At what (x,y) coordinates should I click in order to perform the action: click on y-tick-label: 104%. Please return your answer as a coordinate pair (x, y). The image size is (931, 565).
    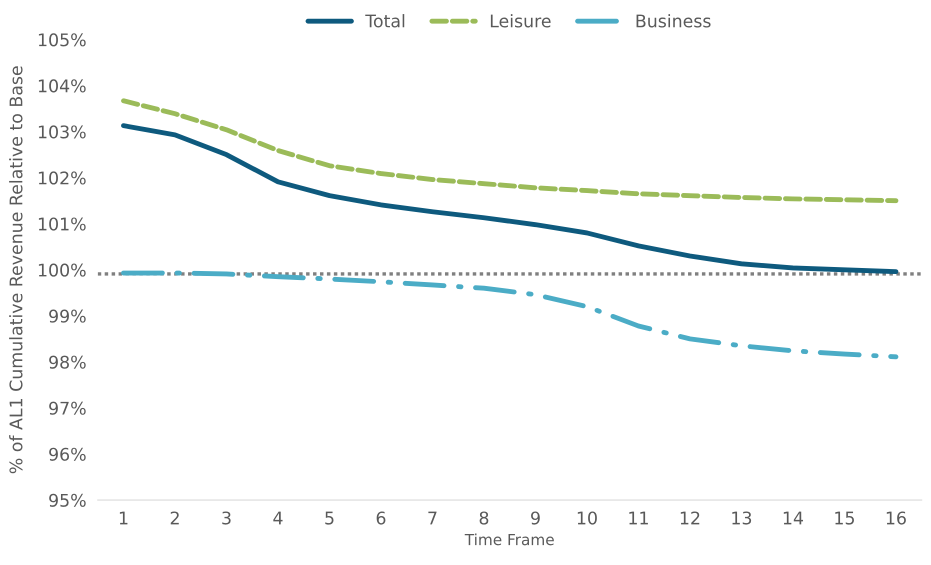
    Looking at the image, I should click on (62, 85).